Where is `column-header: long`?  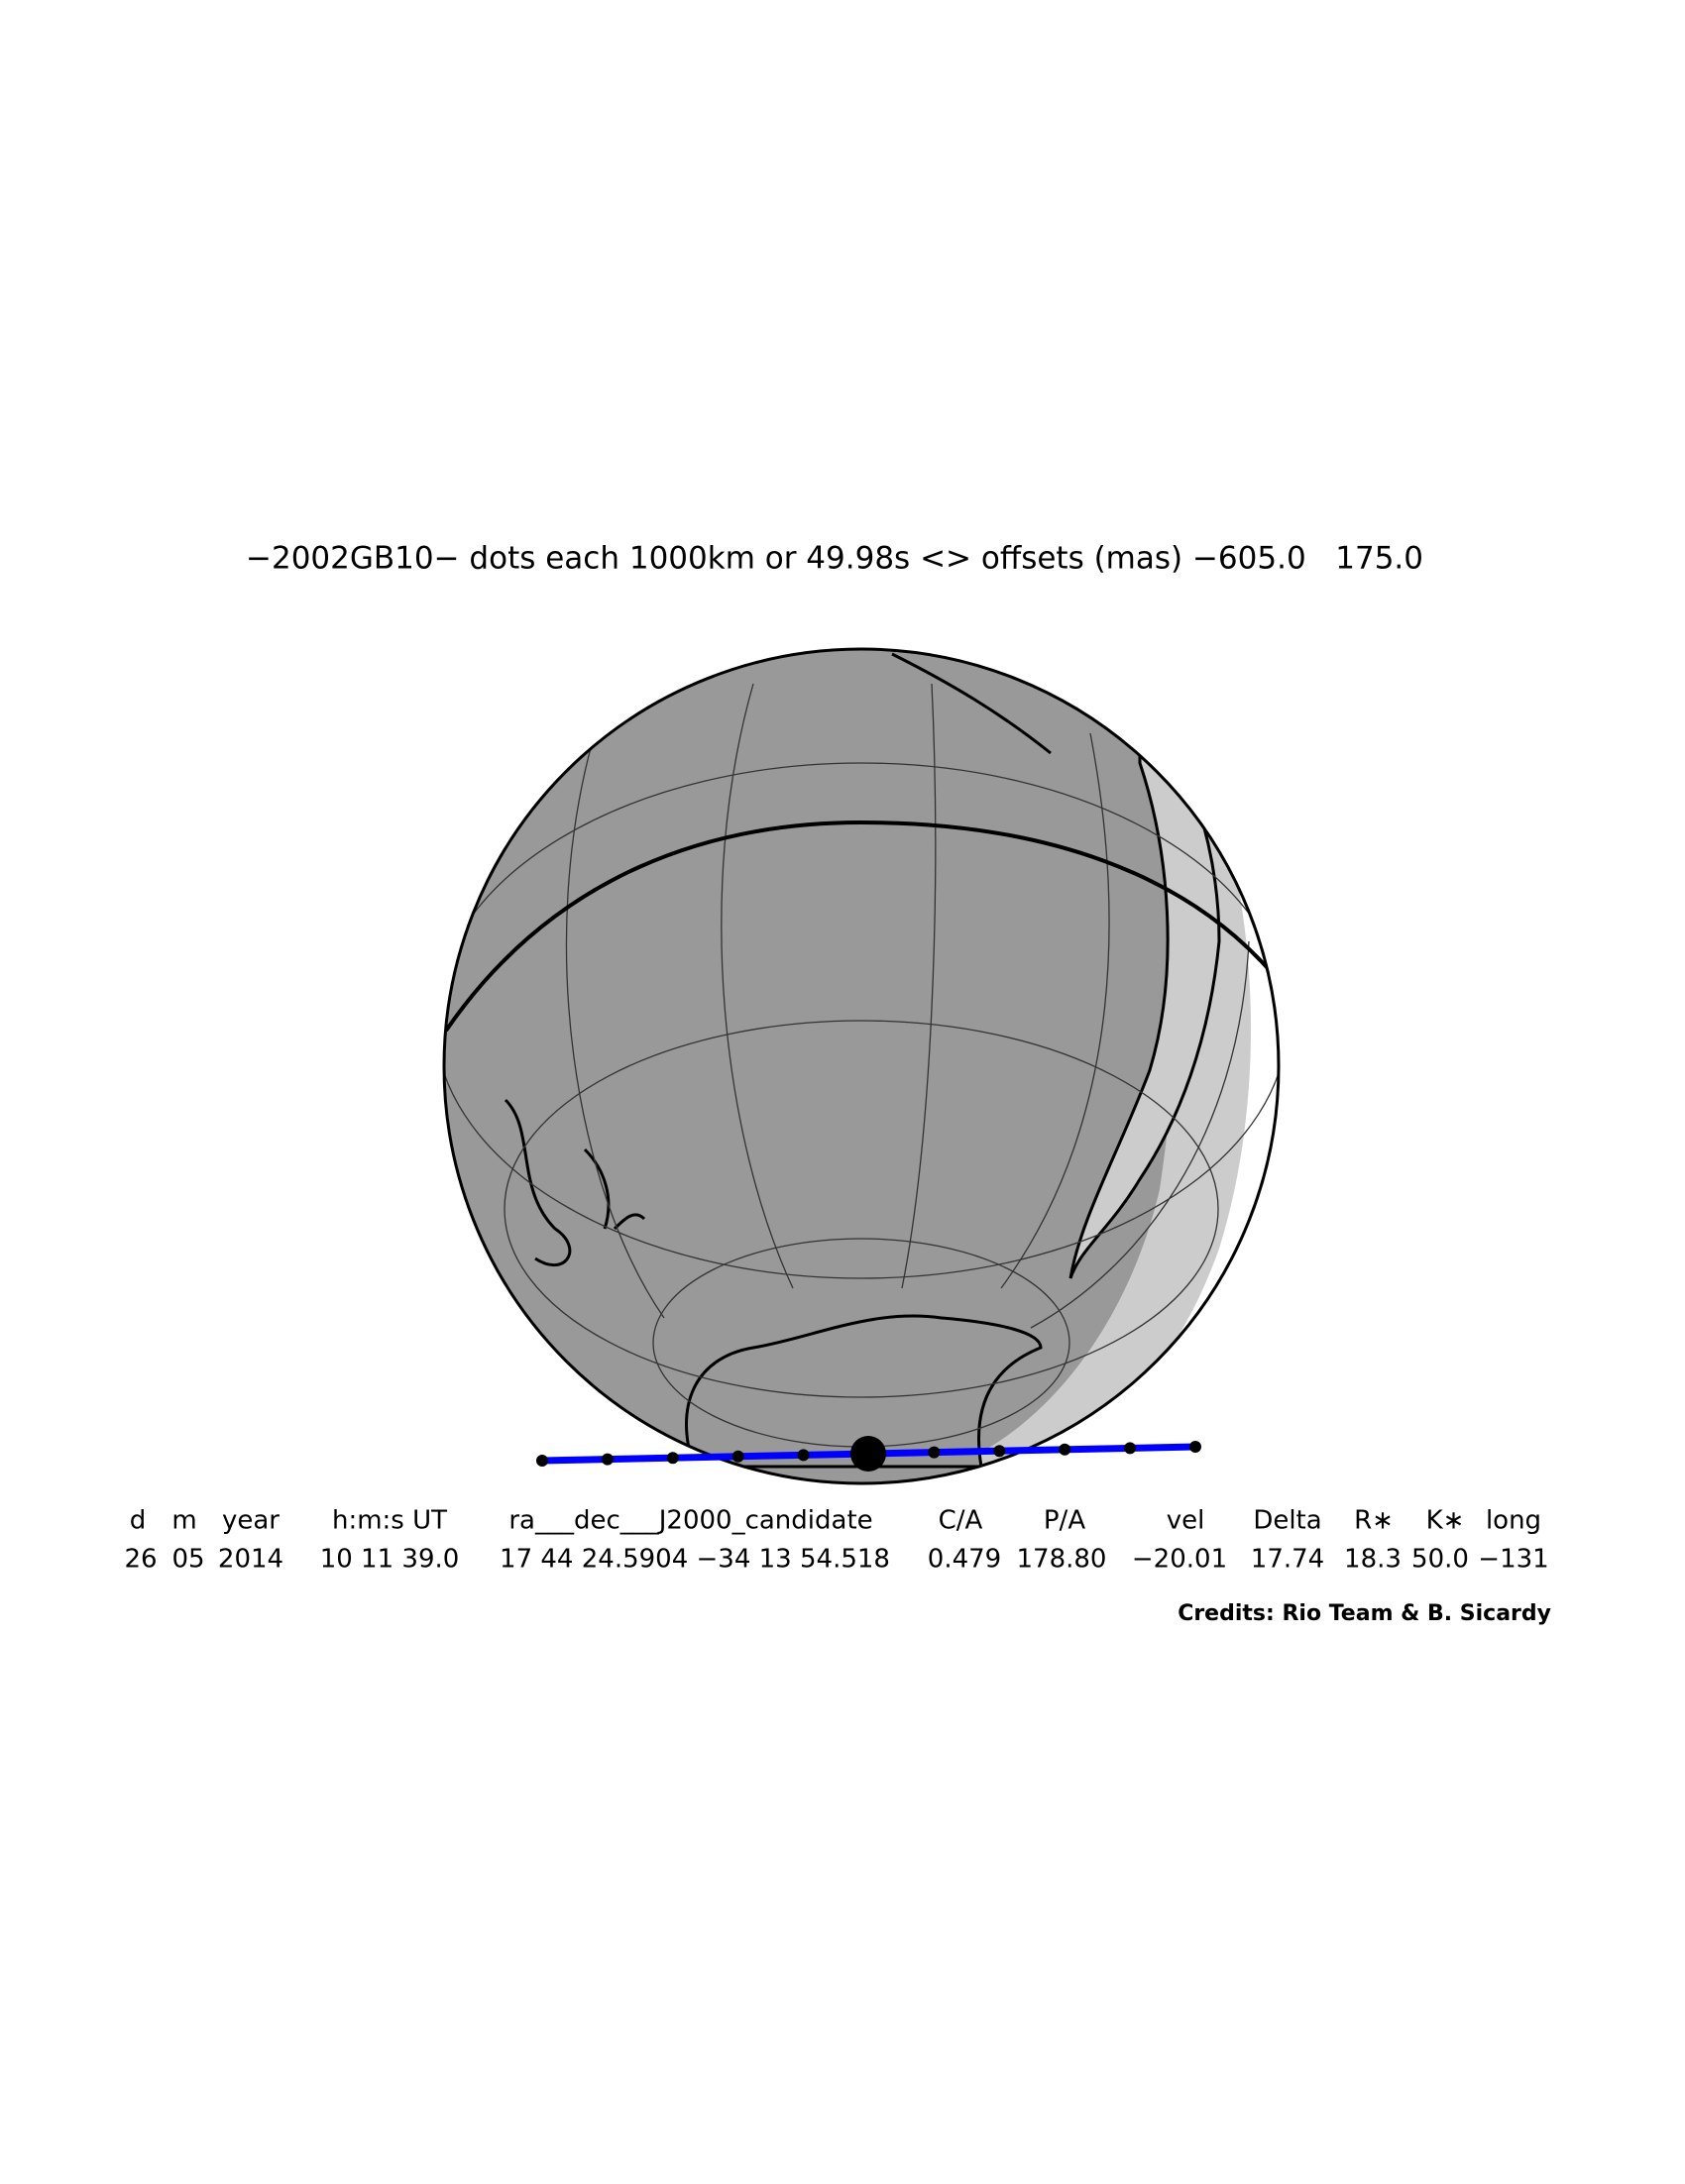
column-header: long is located at coordinates (1513, 1521).